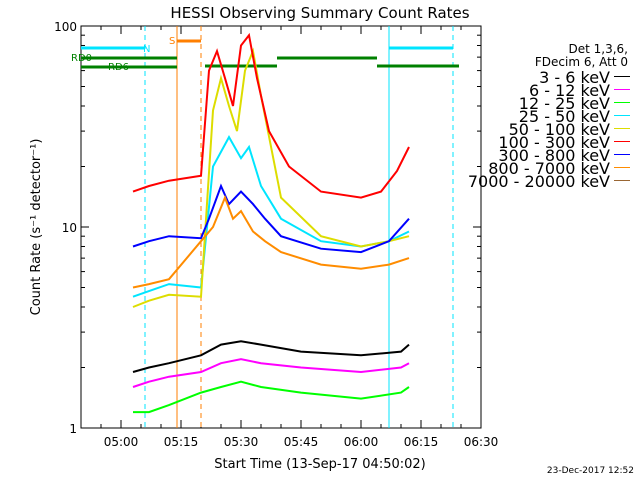 This screenshot has height=480, width=640. I want to click on legend-item-label: 300 - 800 keV, so click(554, 155).